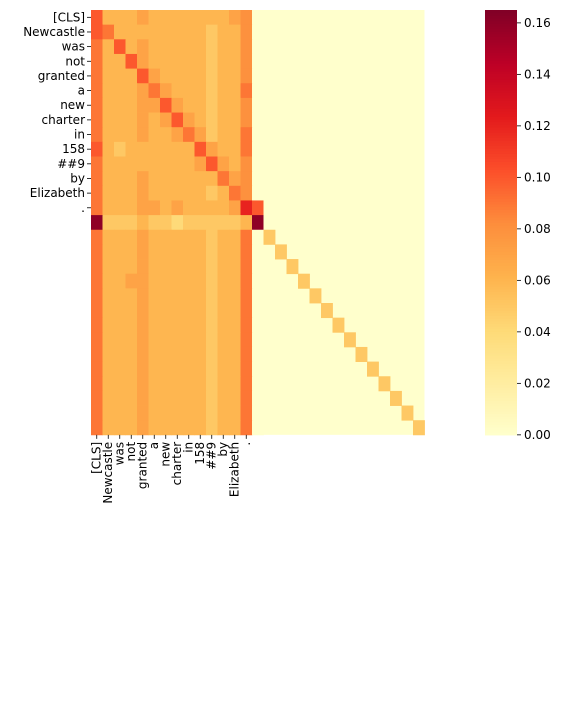 The width and height of the screenshot is (567, 717). I want to click on colorbar-tick-label: 0.16, so click(537, 23).